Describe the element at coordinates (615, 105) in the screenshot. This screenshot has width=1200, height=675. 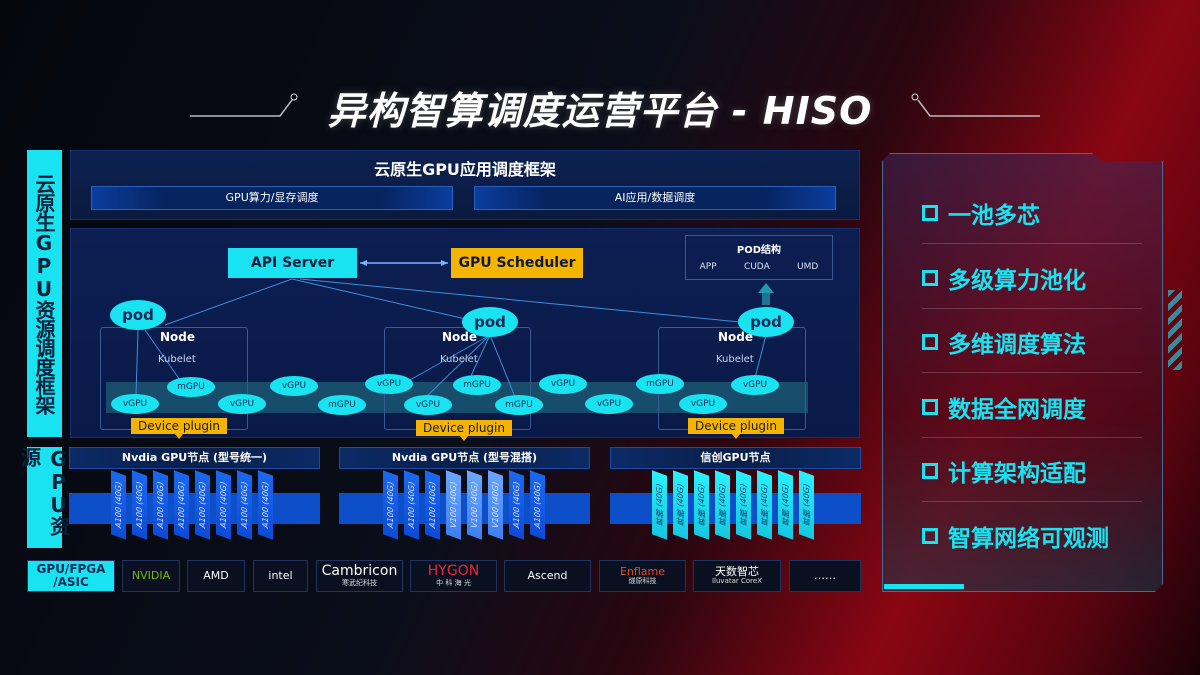
I see `title-decoration` at that location.